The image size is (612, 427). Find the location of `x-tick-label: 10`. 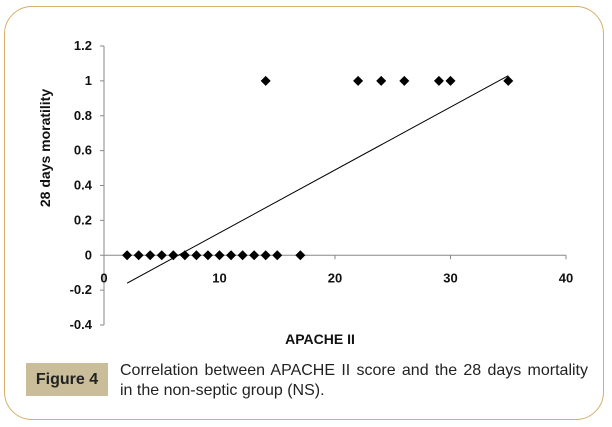

x-tick-label: 10 is located at coordinates (219, 277).